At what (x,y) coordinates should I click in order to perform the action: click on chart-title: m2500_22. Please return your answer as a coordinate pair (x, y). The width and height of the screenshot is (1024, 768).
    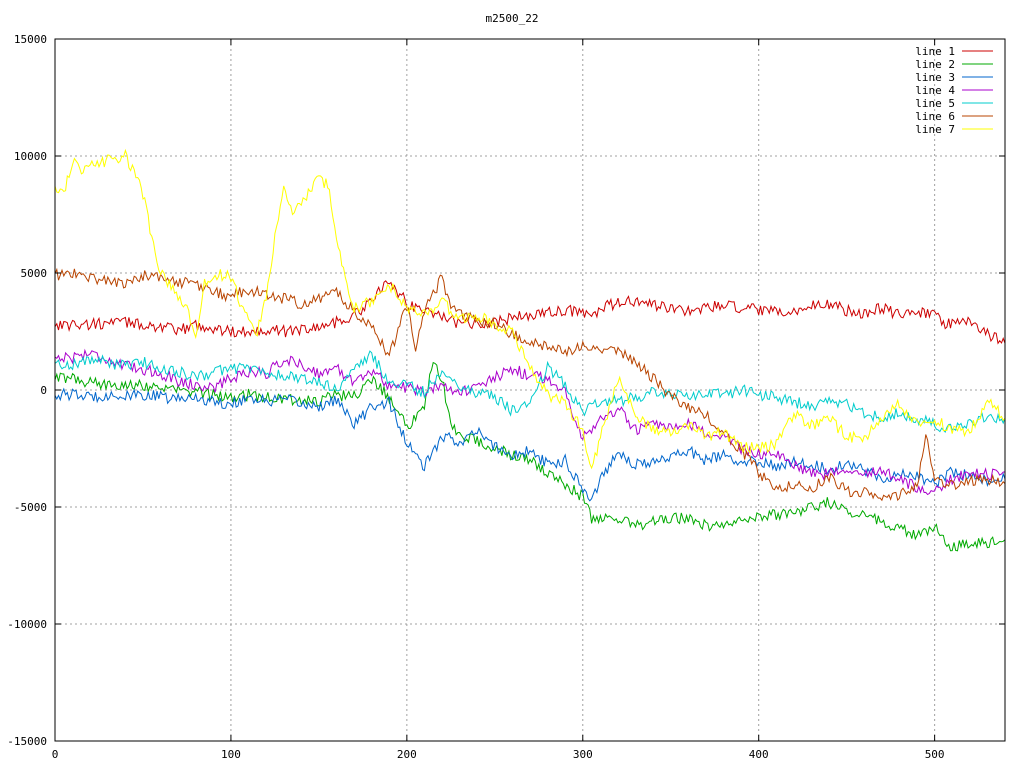
    Looking at the image, I should click on (512, 18).